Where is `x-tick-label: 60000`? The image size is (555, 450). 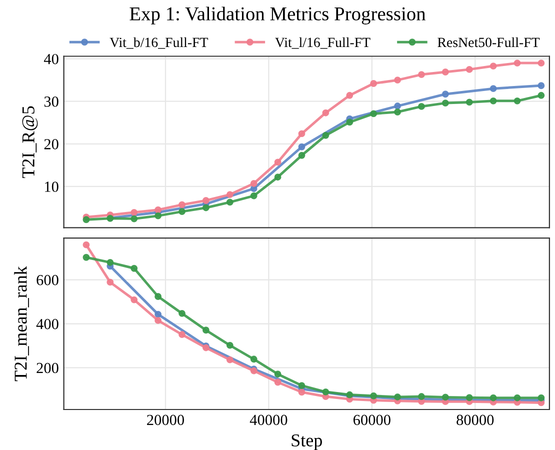
x-tick-label: 60000 is located at coordinates (371, 420).